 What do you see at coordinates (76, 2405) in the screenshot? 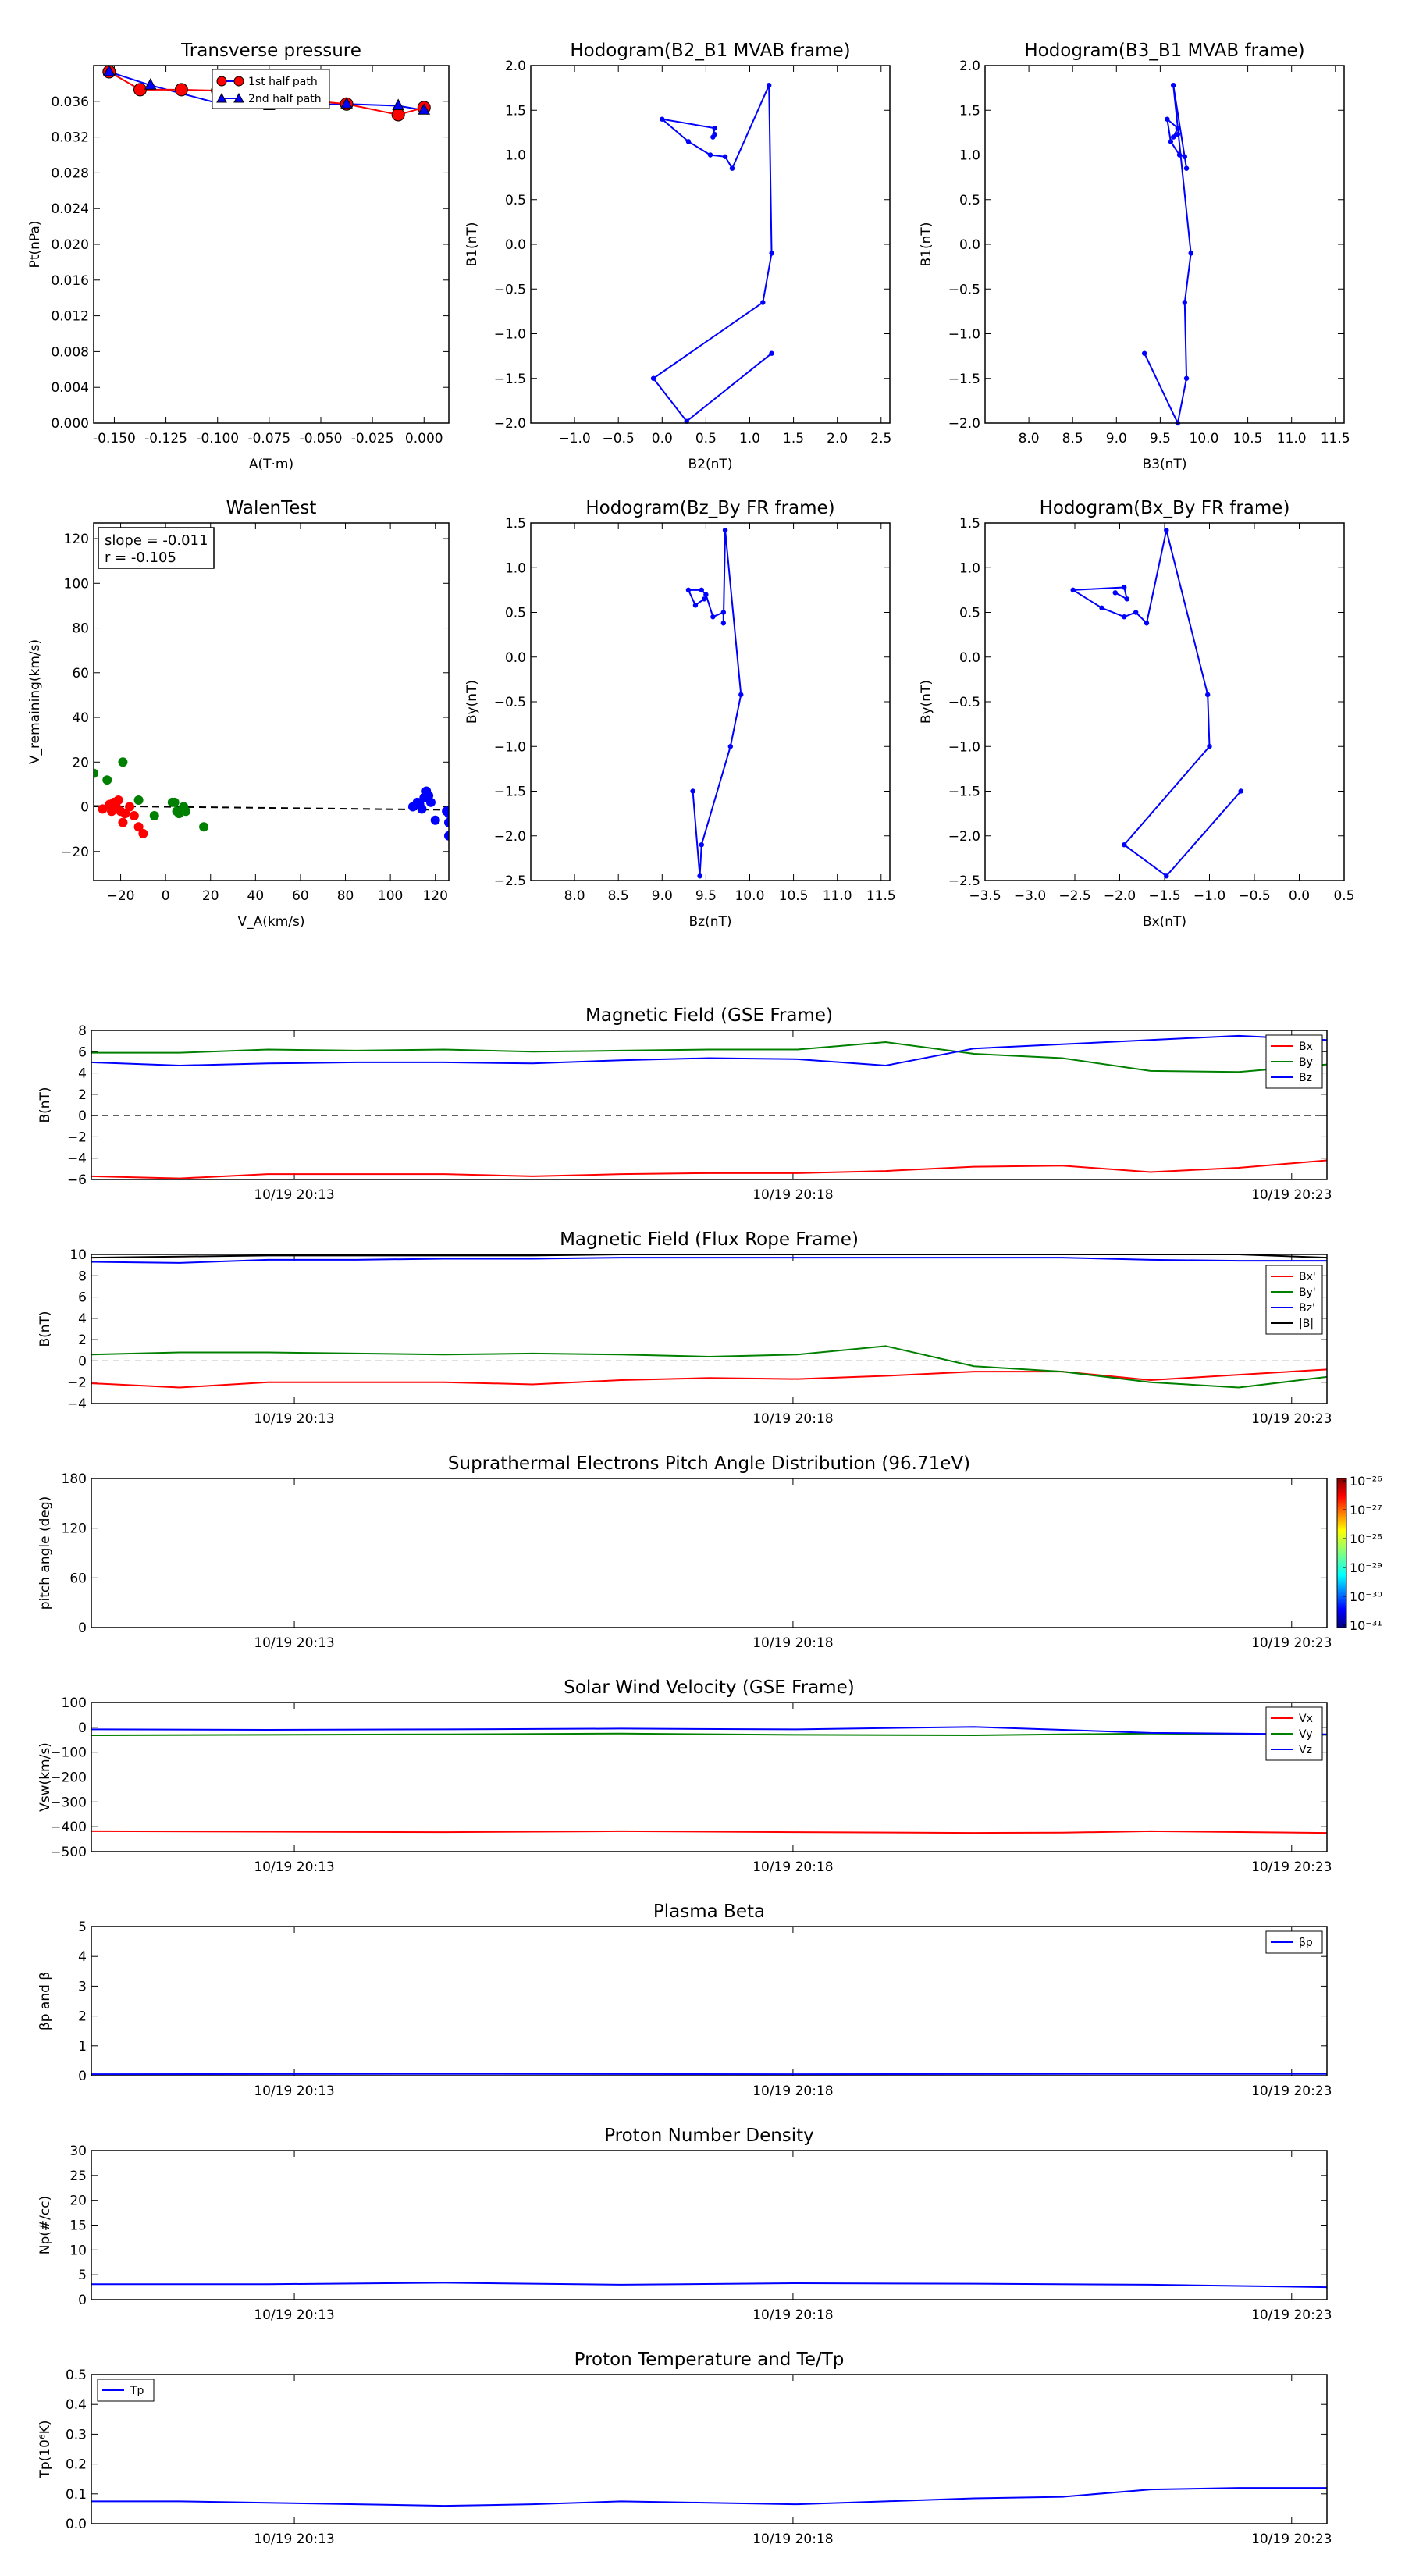
I see `y-tick-label: 0.4` at bounding box center [76, 2405].